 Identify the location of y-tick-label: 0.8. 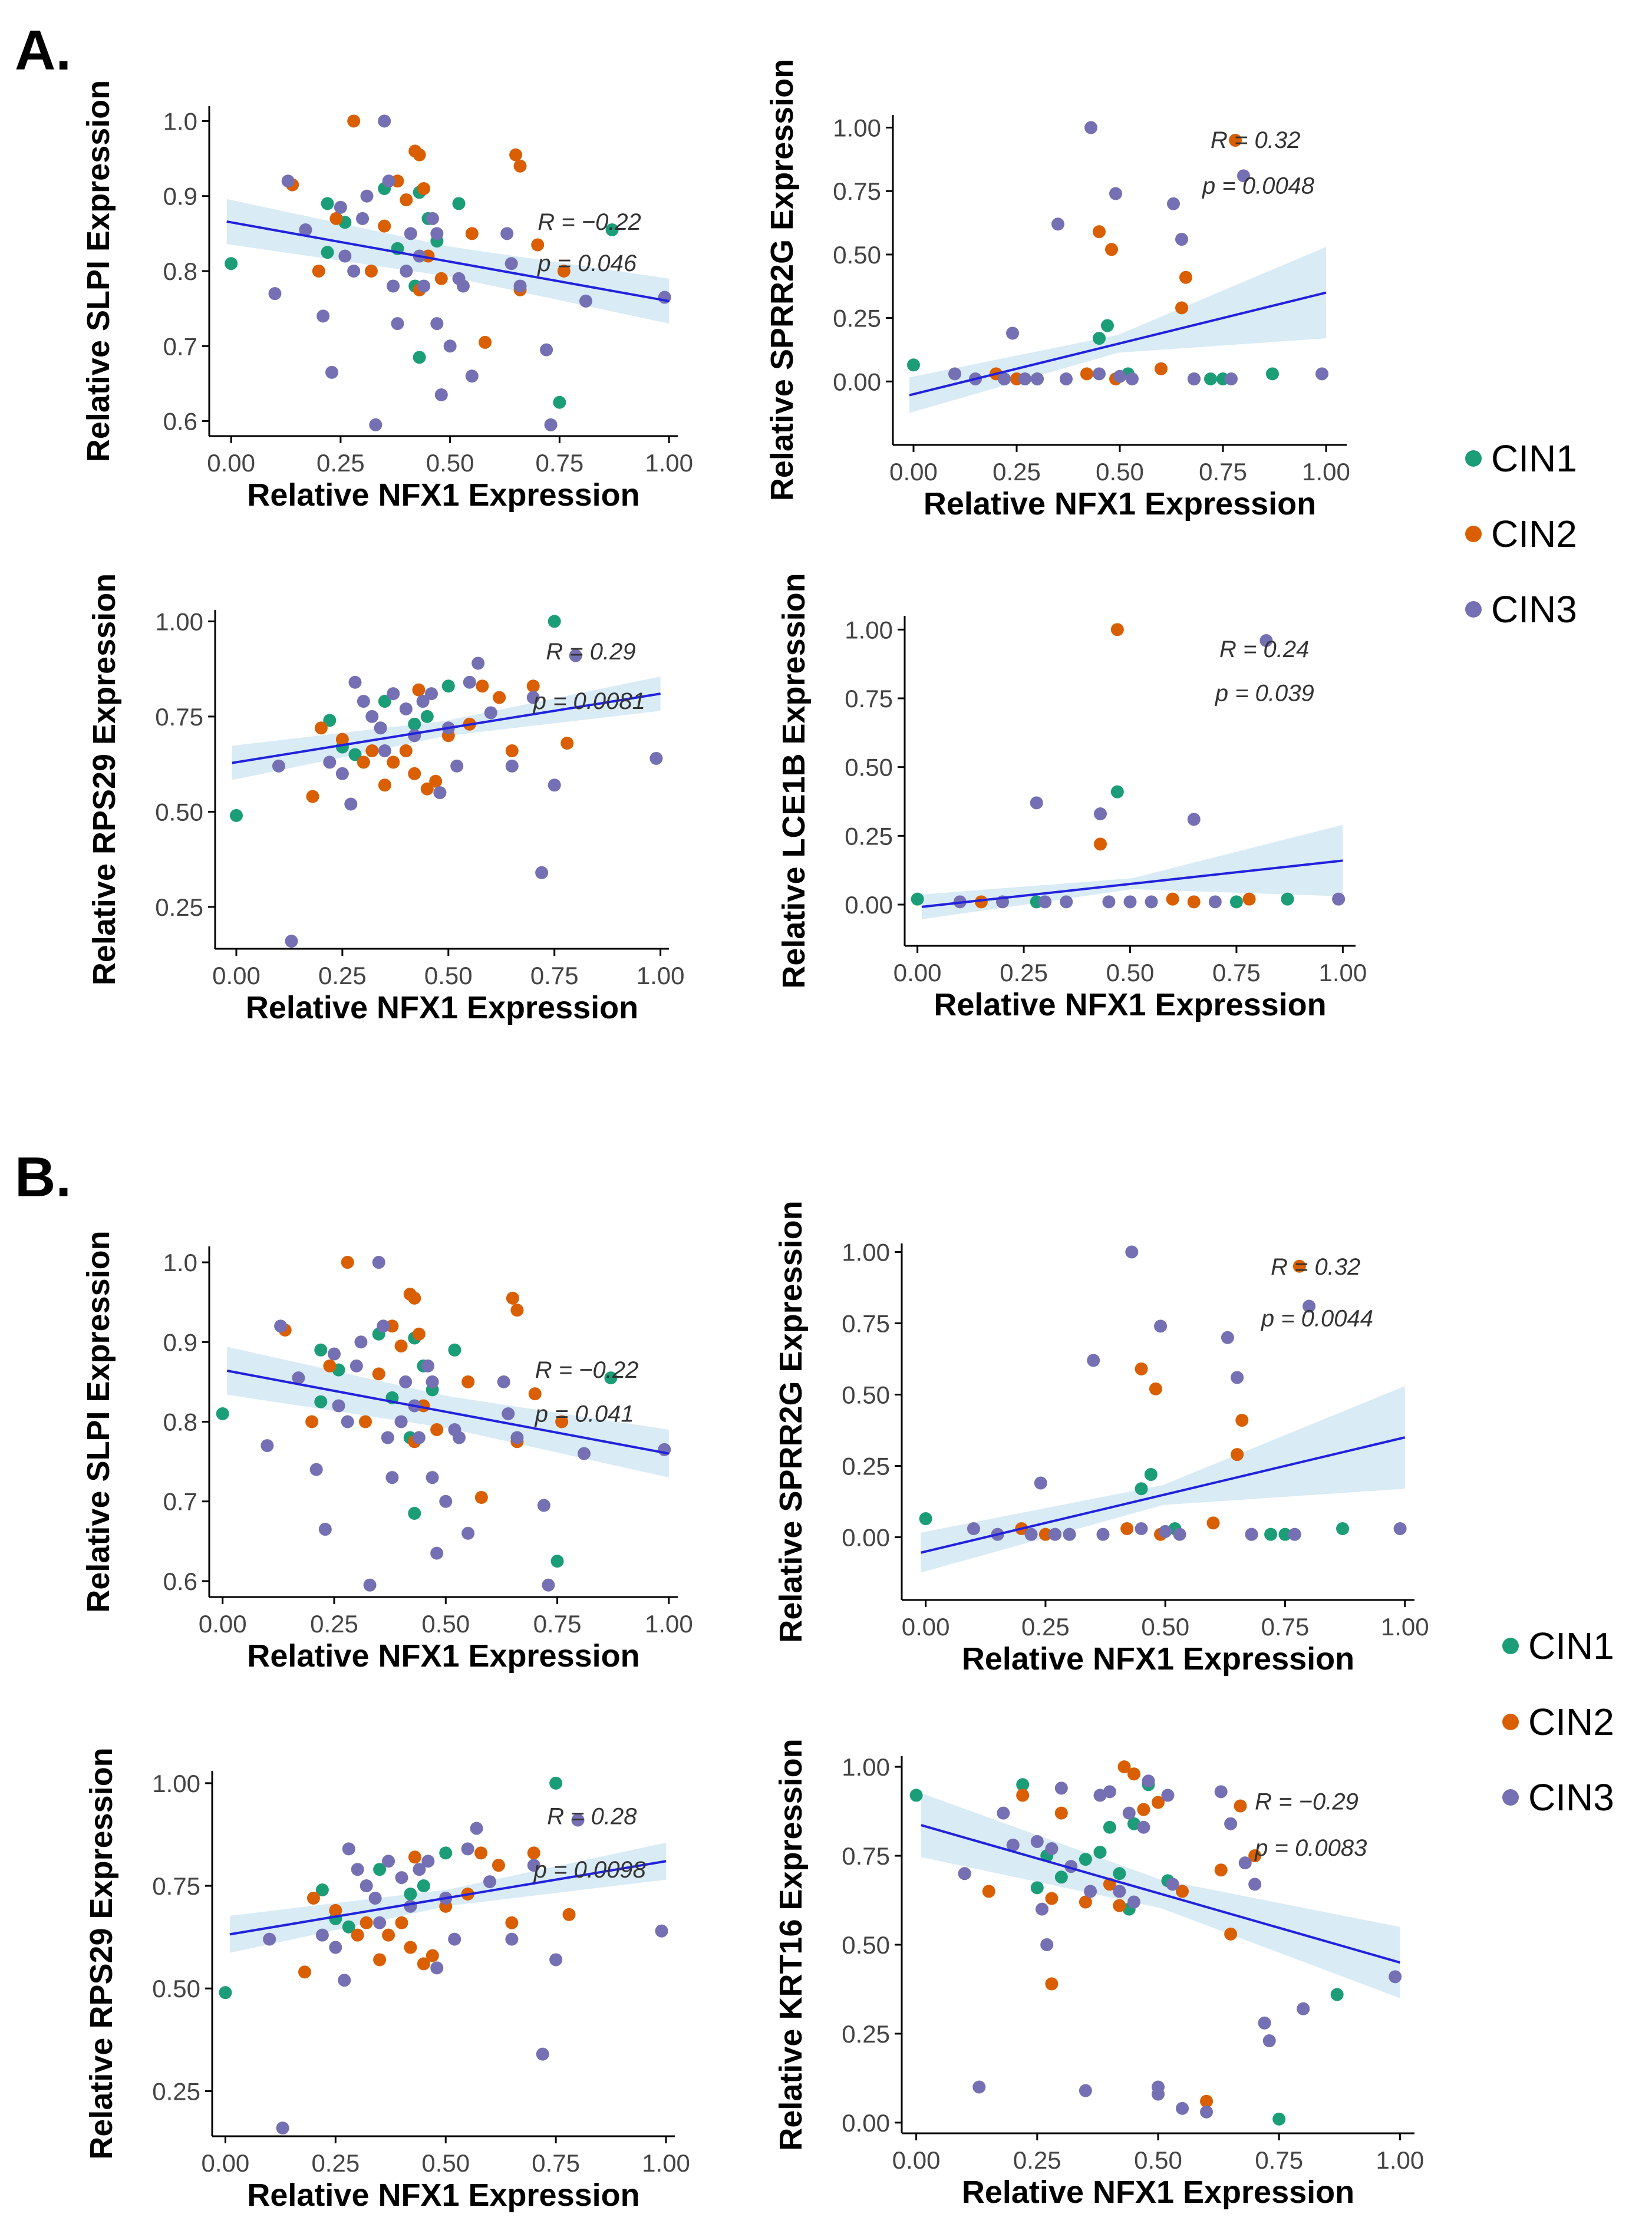
(180, 271).